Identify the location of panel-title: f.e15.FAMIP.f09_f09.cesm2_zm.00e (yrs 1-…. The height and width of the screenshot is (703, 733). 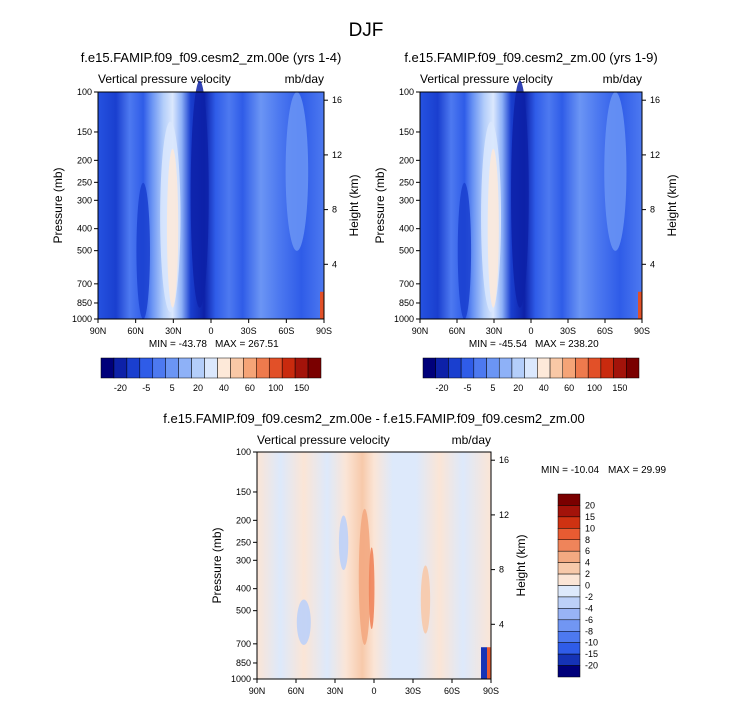
(211, 57).